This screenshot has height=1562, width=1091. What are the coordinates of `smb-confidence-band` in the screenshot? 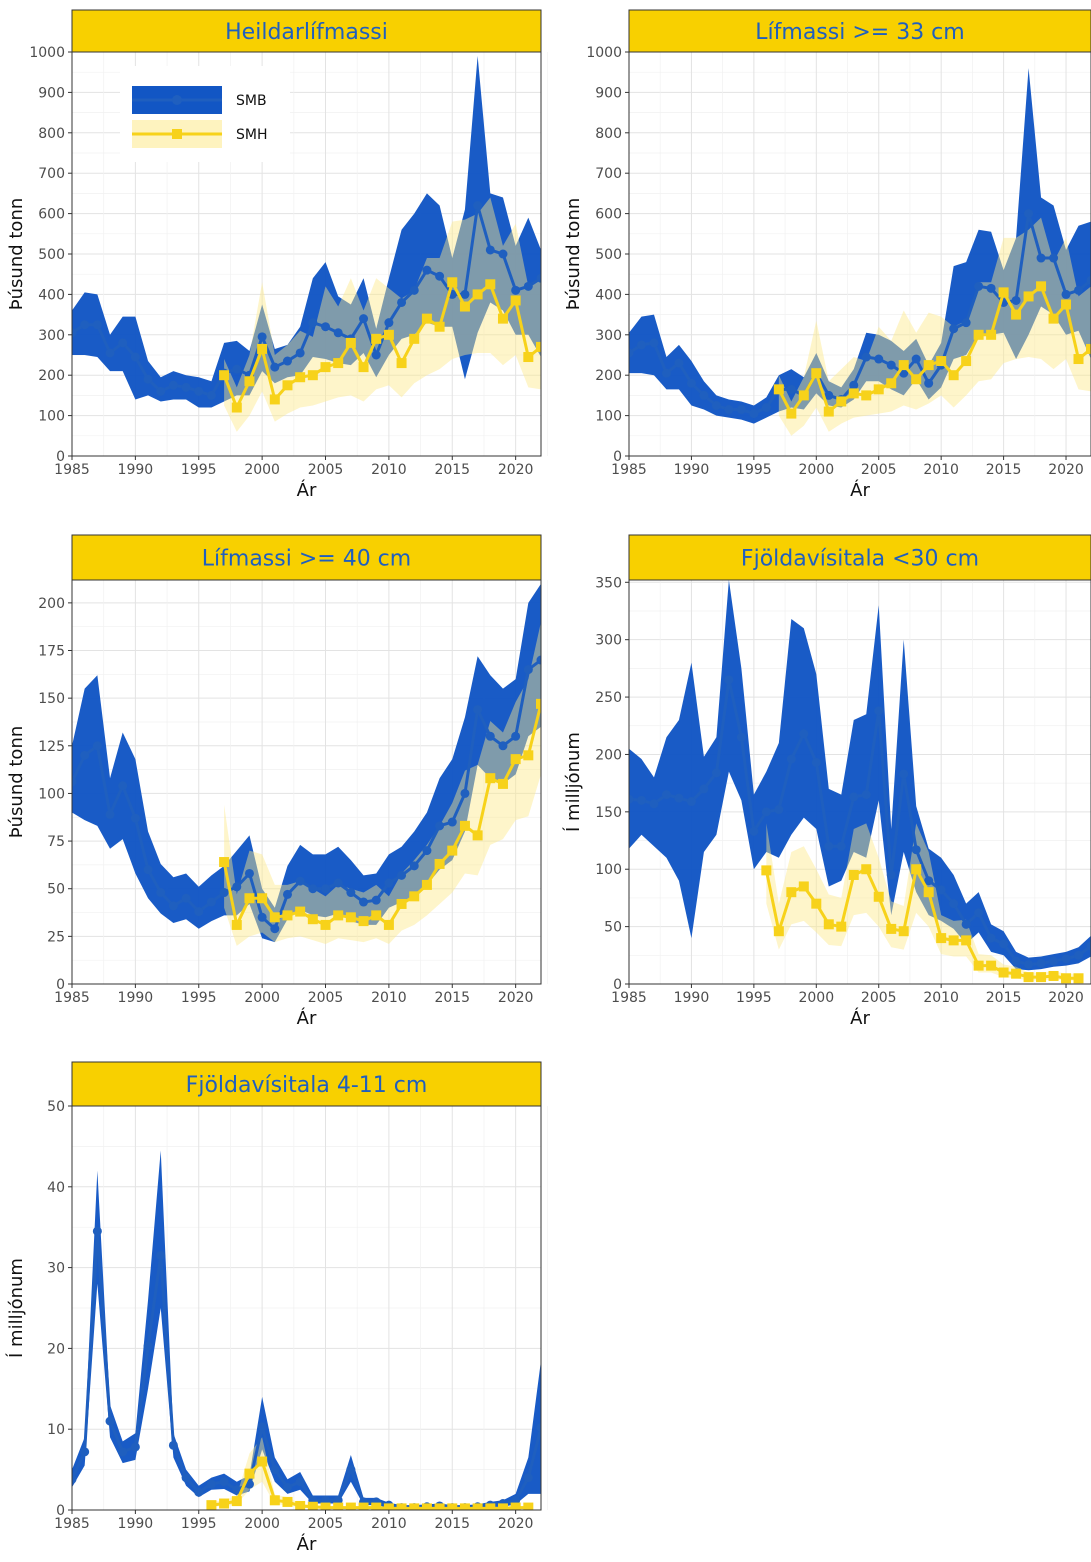 It's located at (860, 775).